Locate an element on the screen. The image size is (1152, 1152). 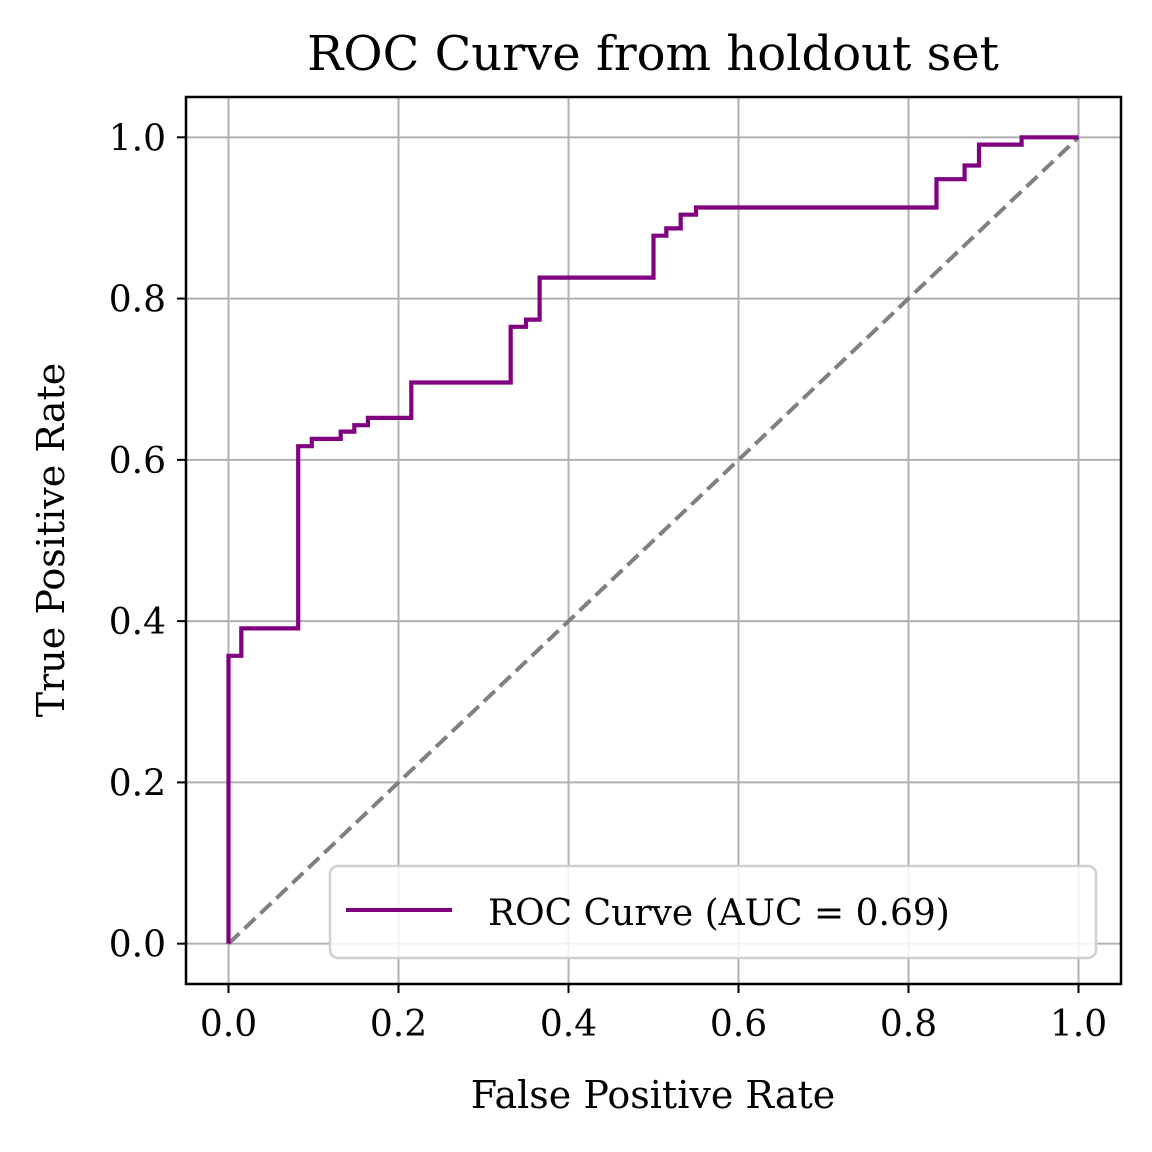
x-tick-label: 0.4 is located at coordinates (568, 1024).